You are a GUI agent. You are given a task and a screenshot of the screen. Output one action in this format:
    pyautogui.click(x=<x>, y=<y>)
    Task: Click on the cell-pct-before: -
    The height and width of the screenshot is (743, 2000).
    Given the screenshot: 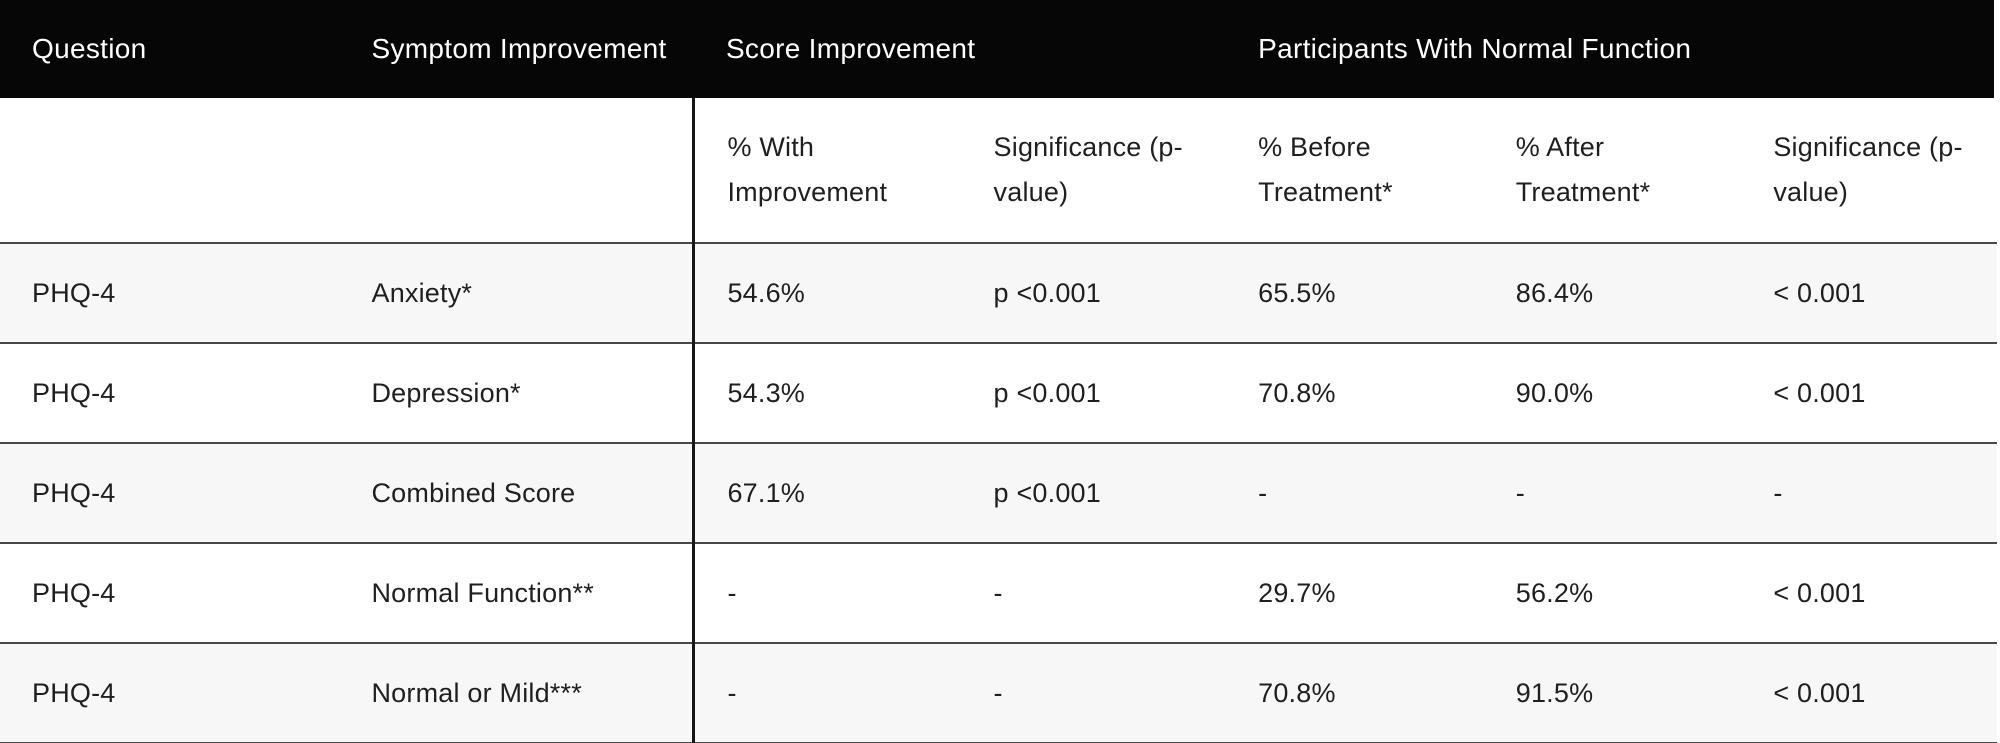 What is the action you would take?
    pyautogui.click(x=1355, y=493)
    